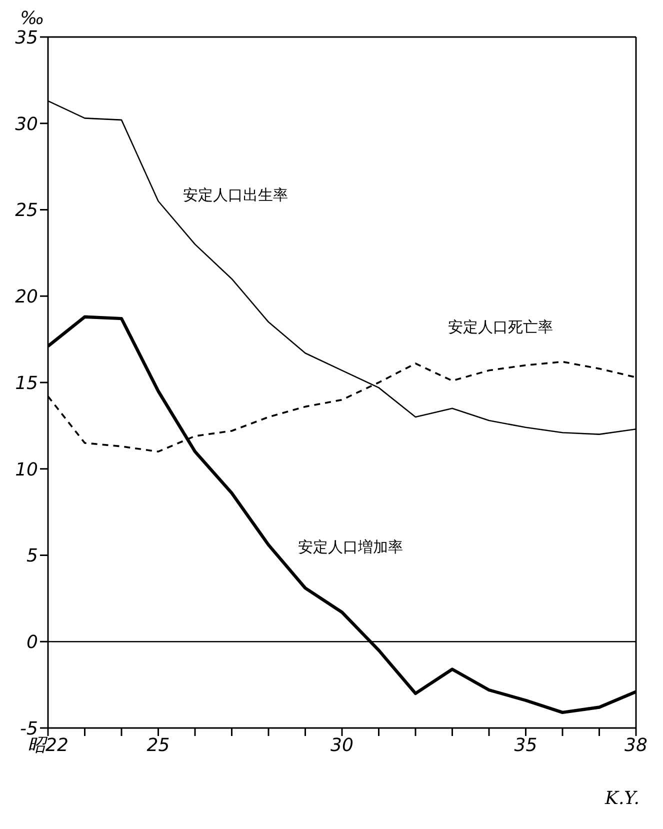 The height and width of the screenshot is (829, 663). I want to click on y-tick-label: 30, so click(26, 124).